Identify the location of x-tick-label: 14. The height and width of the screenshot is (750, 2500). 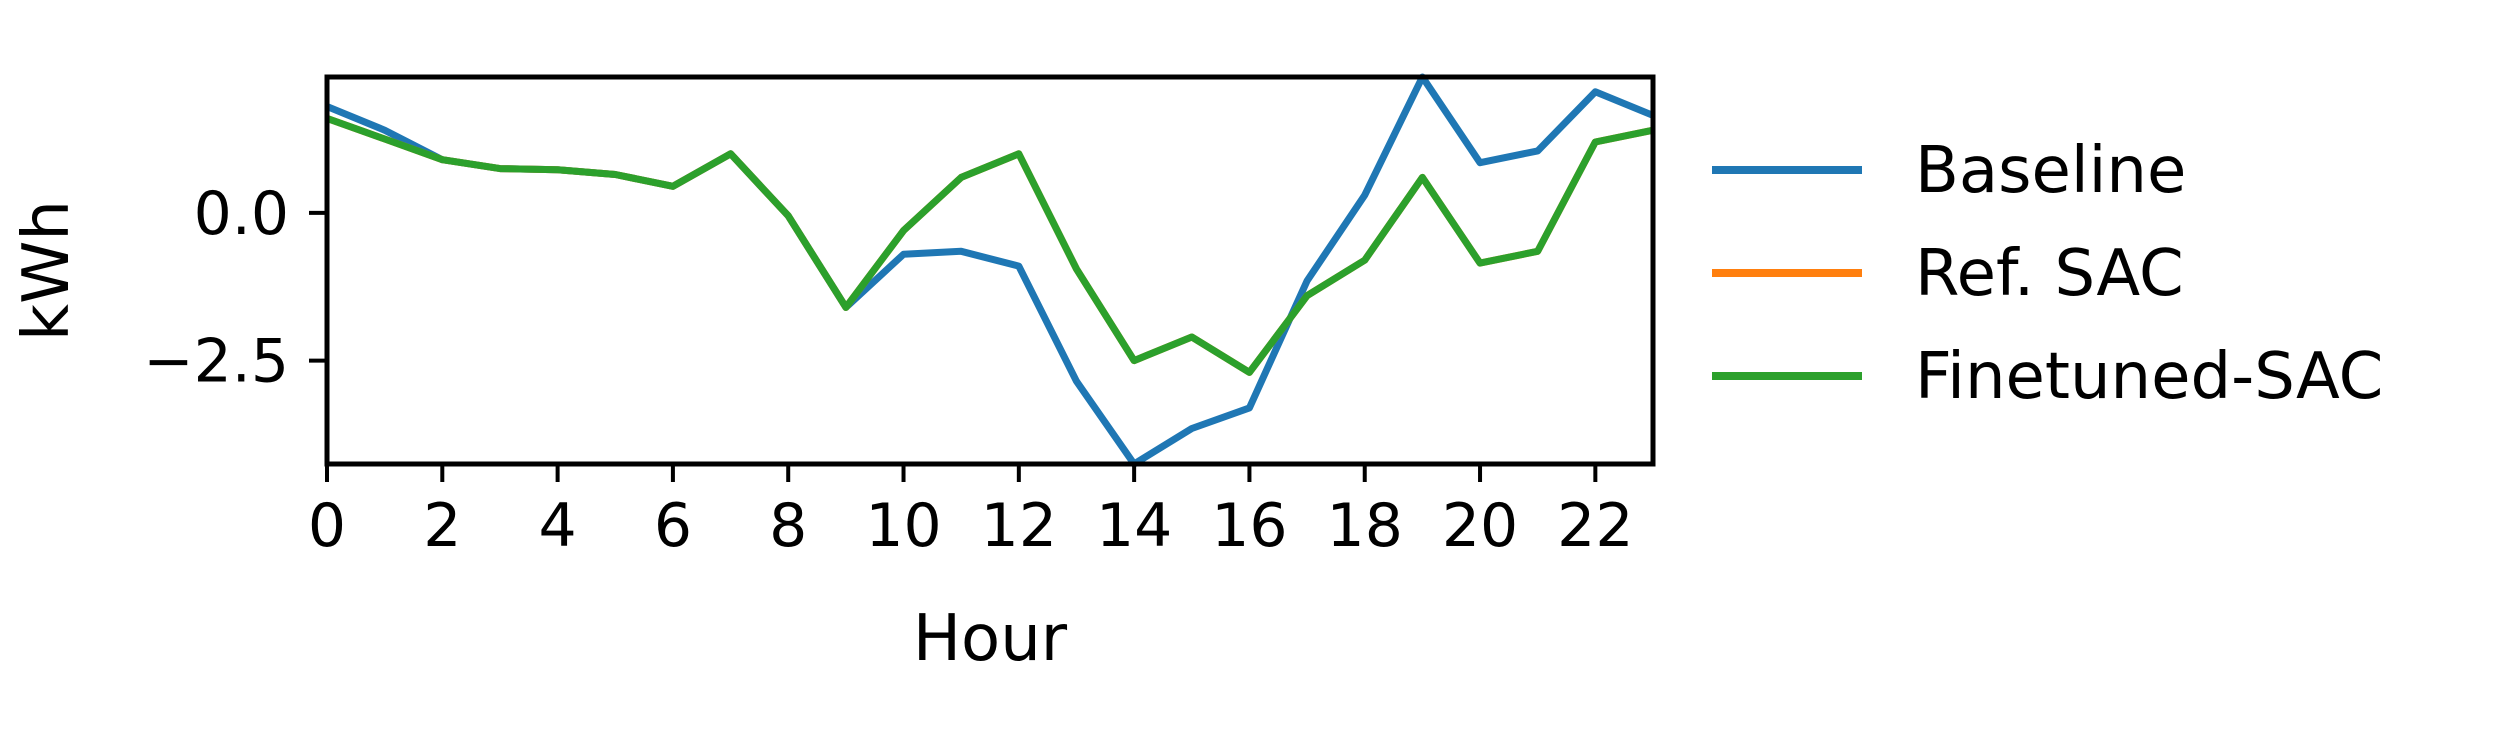
(1134, 526).